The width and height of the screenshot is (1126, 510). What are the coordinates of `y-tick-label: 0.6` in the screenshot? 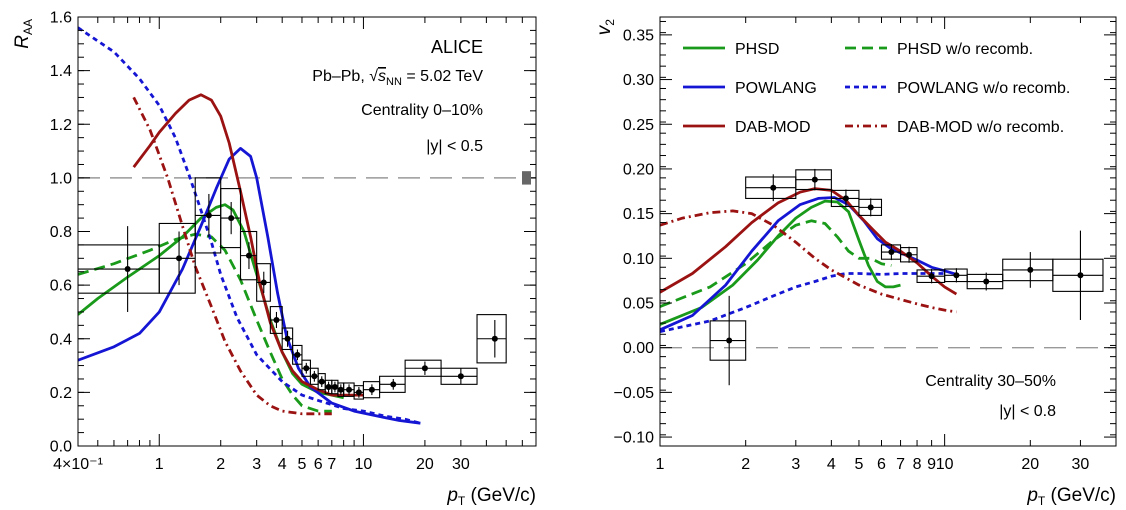 It's located at (61, 286).